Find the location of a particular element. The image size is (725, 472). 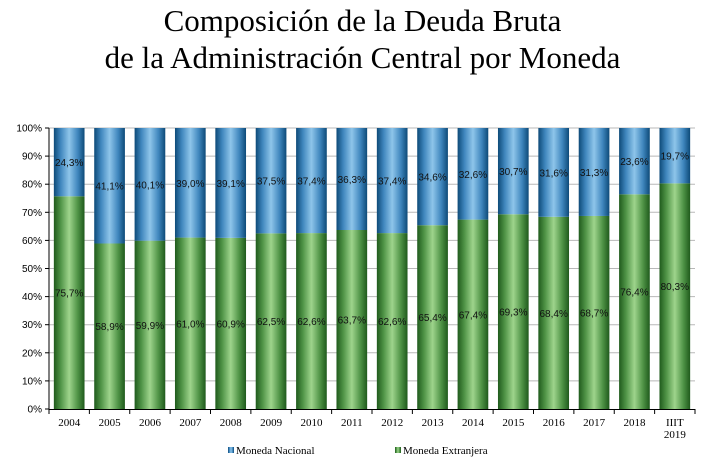

data-label-moneda-nacional: 40,1% is located at coordinates (150, 185).